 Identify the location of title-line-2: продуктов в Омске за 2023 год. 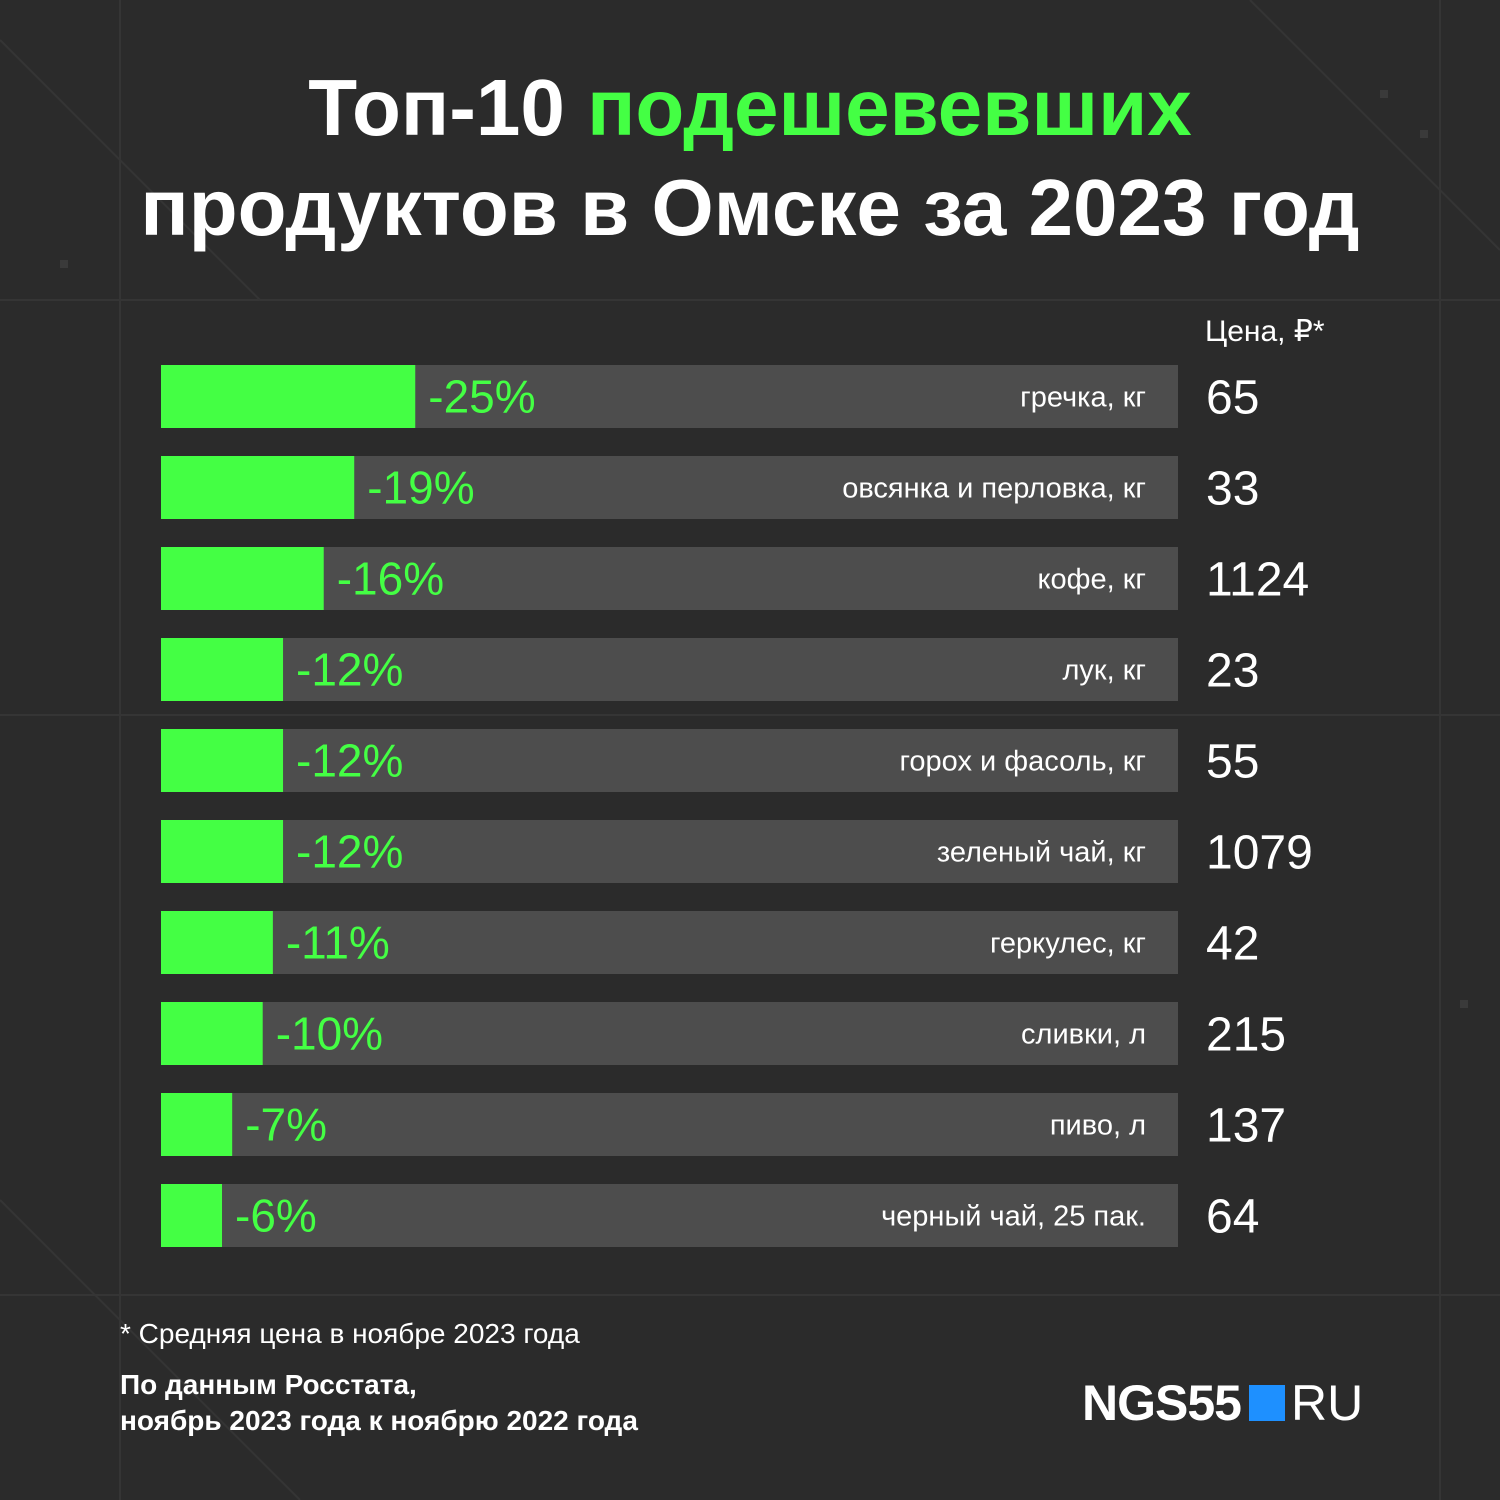
(750, 207).